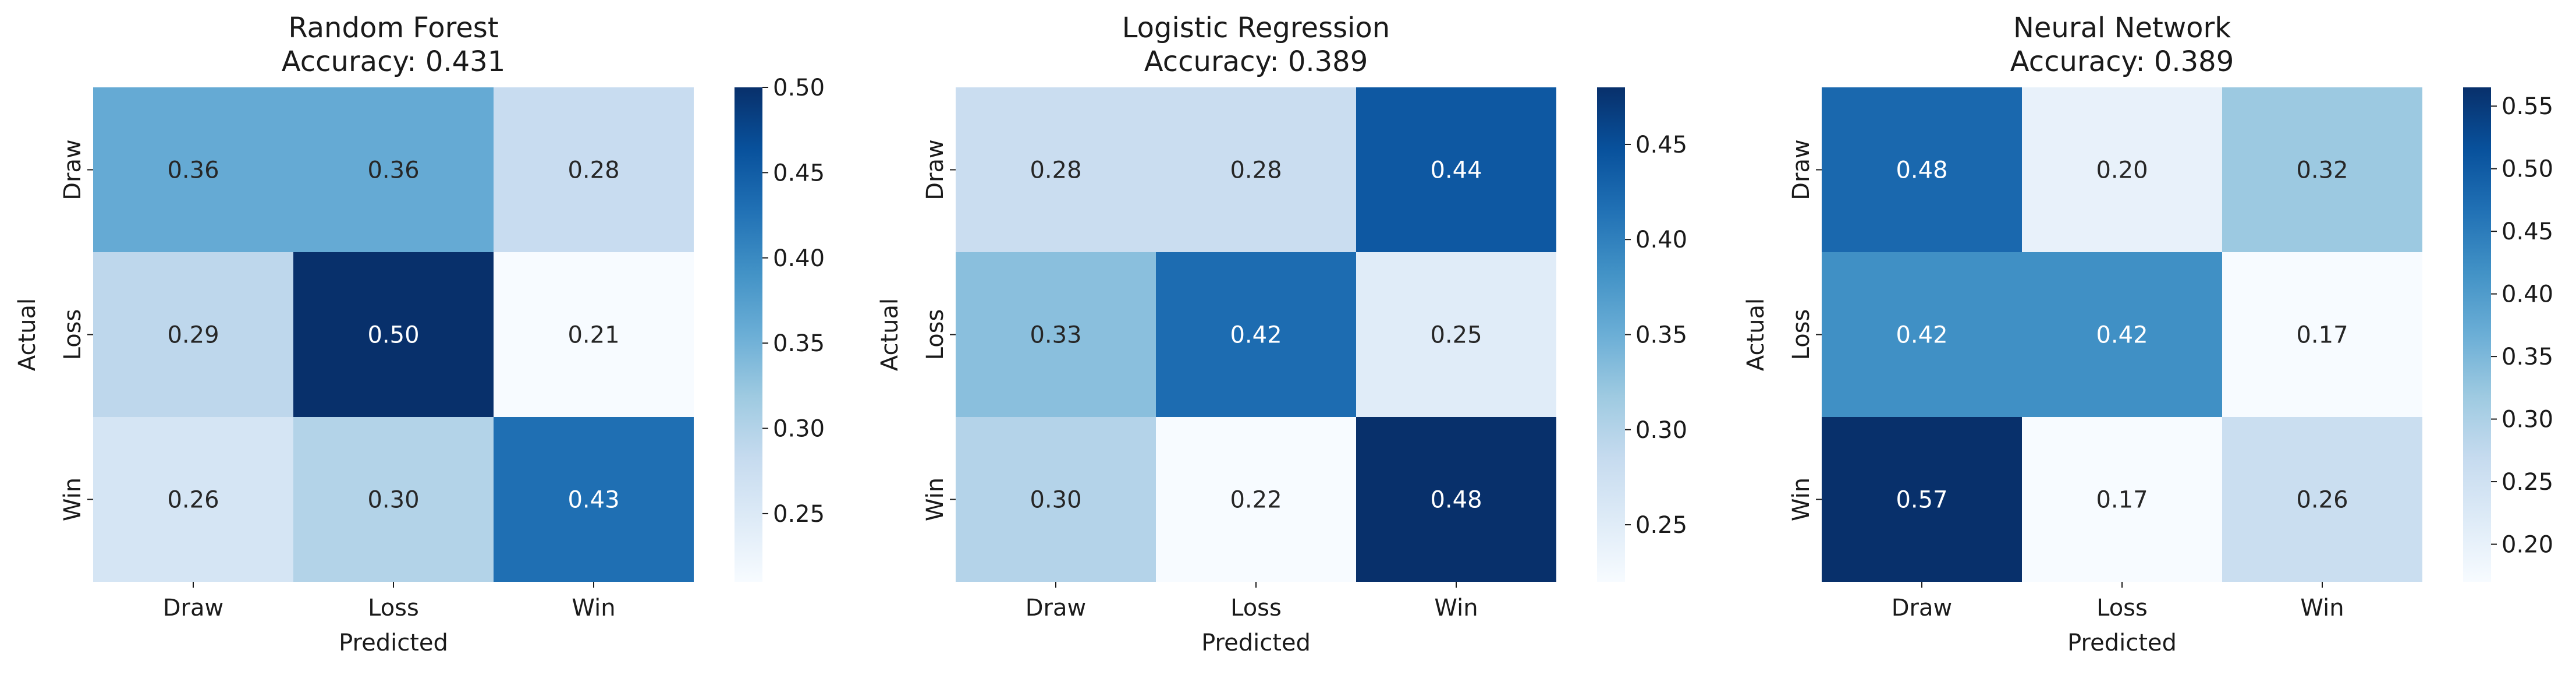 Image resolution: width=2576 pixels, height=675 pixels. I want to click on cell-value-label: 0.57, so click(1922, 501).